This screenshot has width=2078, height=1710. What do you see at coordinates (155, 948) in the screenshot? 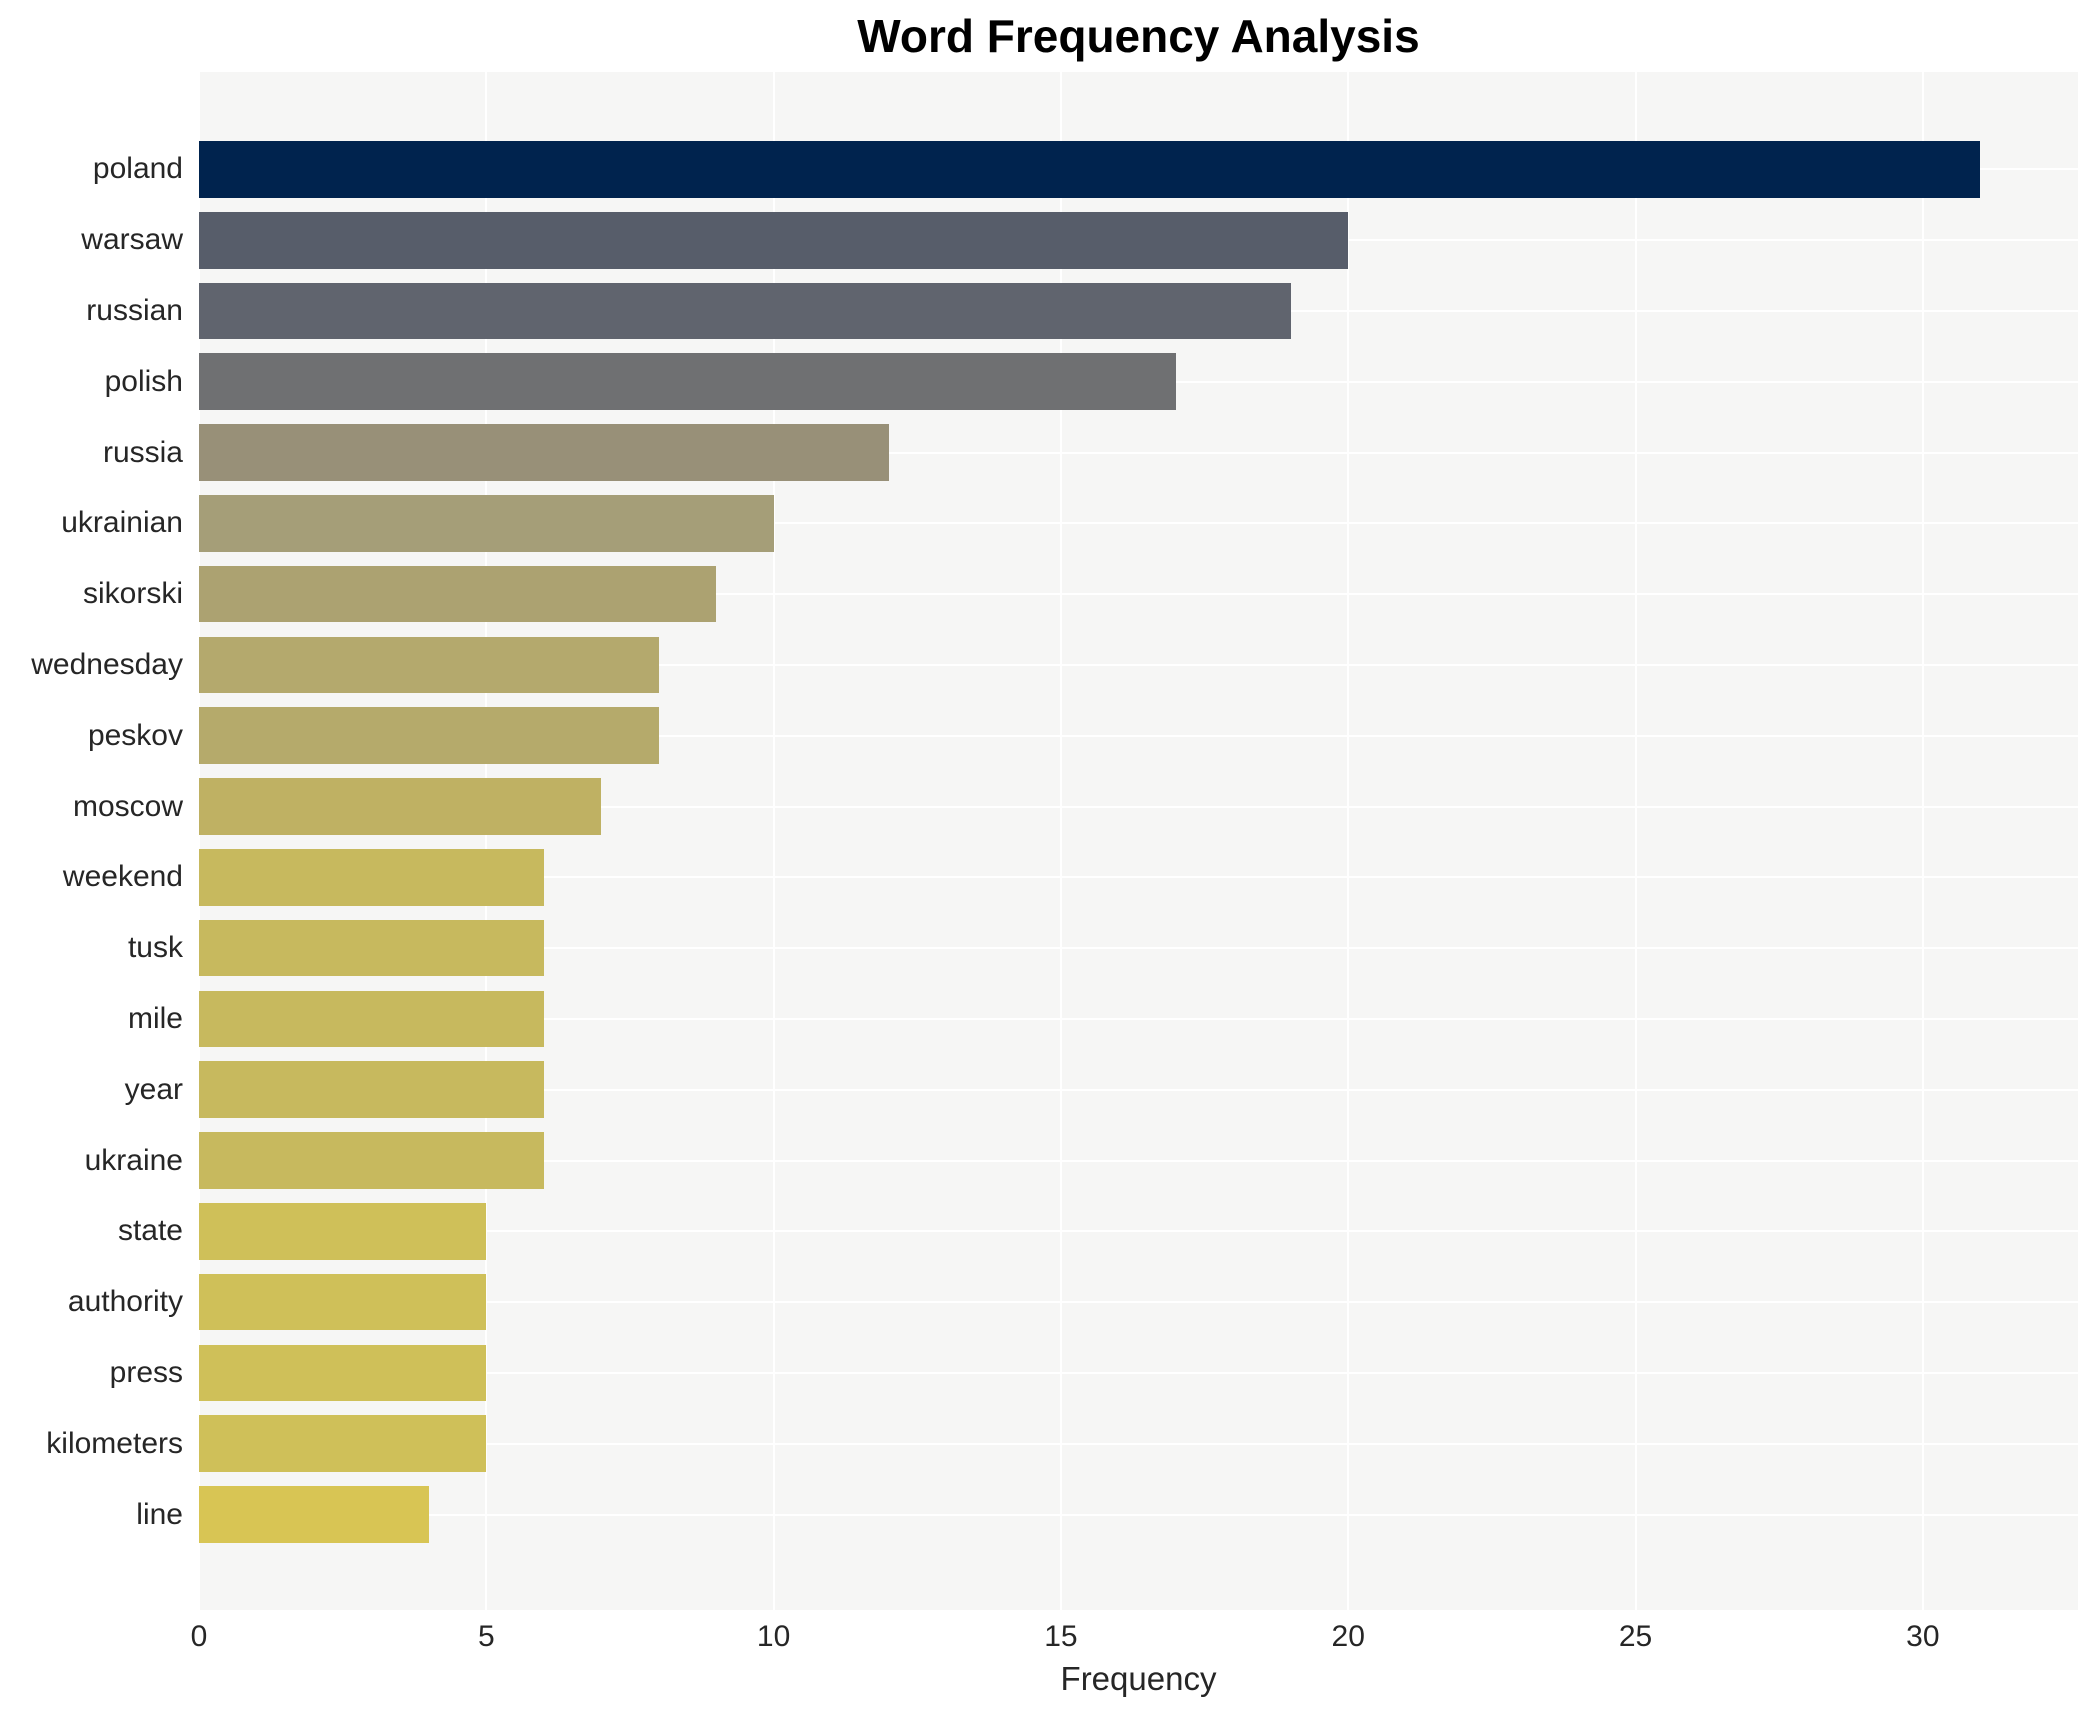
I see `y-tick-label: tusk` at bounding box center [155, 948].